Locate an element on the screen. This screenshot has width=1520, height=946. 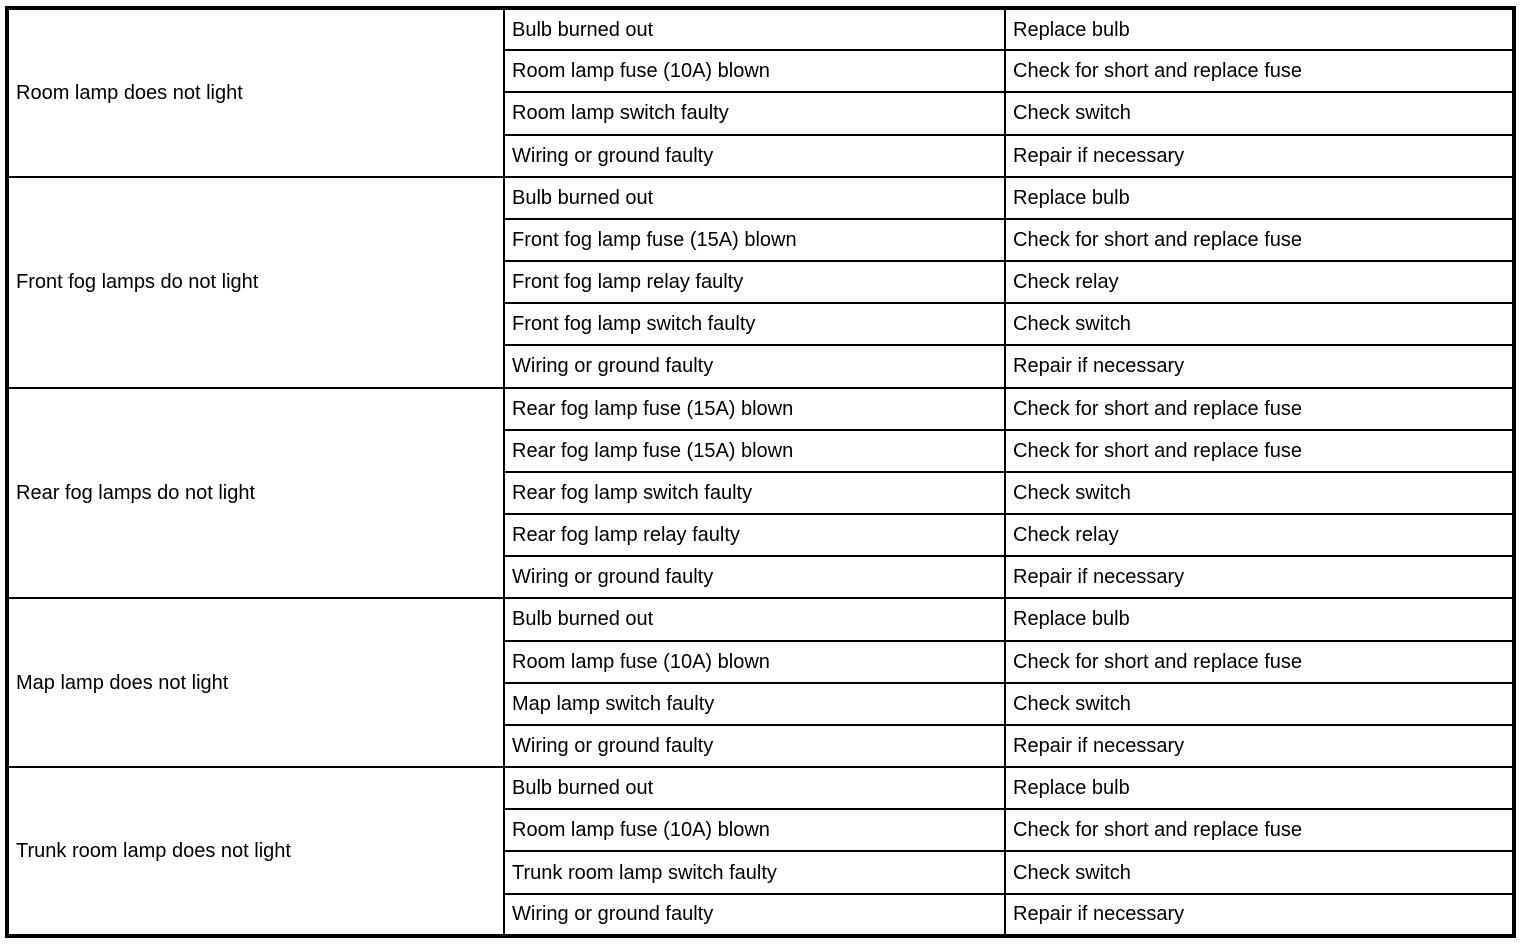
cause-cell: Map lamp switch faulty is located at coordinates (754, 703).